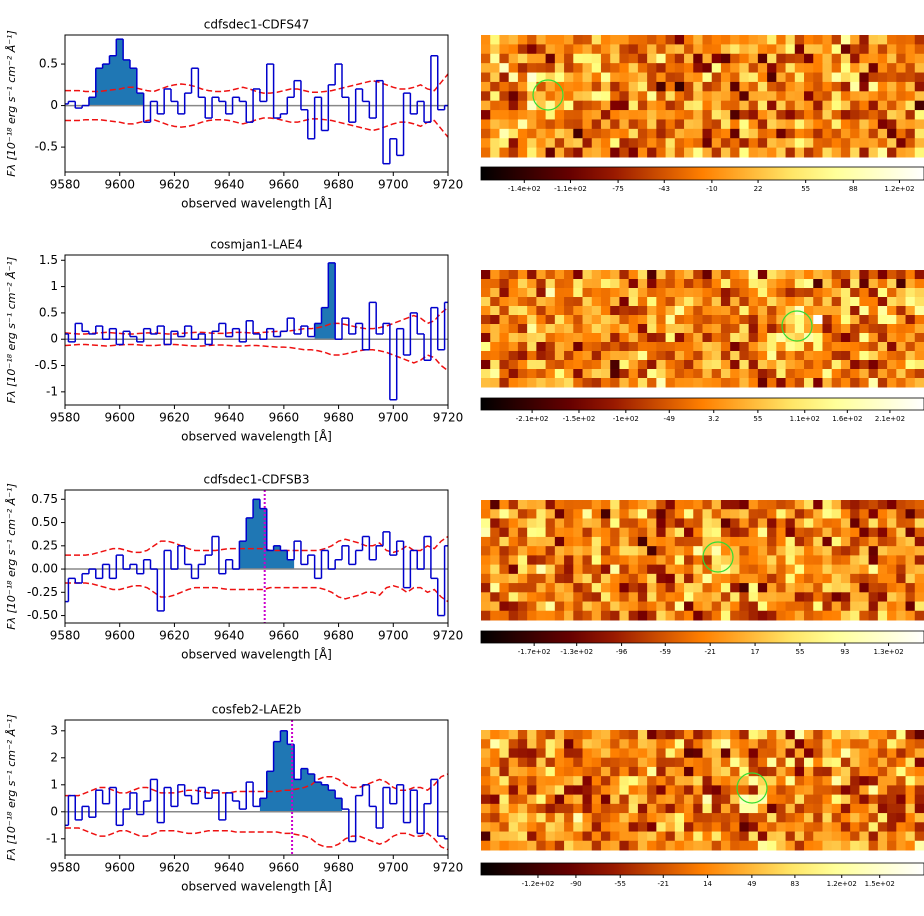  What do you see at coordinates (256, 203) in the screenshot?
I see `x-axis-label: observed wavelength [Å]` at bounding box center [256, 203].